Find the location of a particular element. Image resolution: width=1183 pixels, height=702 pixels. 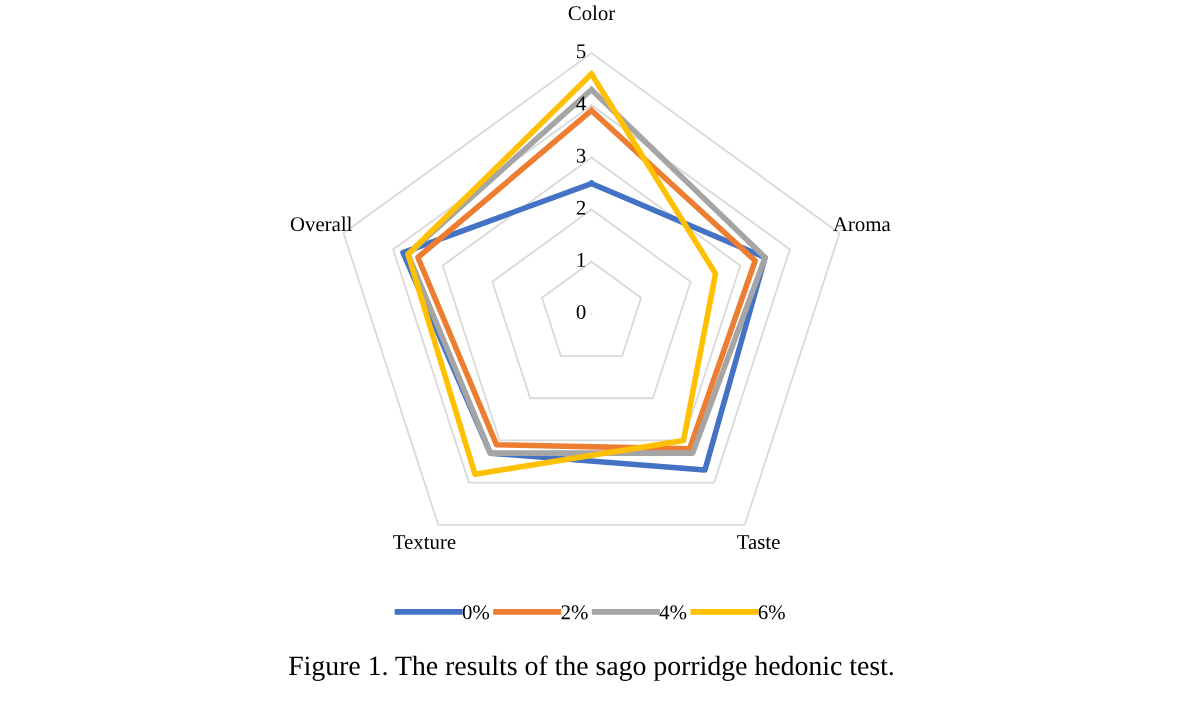

y-tick-label: 0 is located at coordinates (581, 312).